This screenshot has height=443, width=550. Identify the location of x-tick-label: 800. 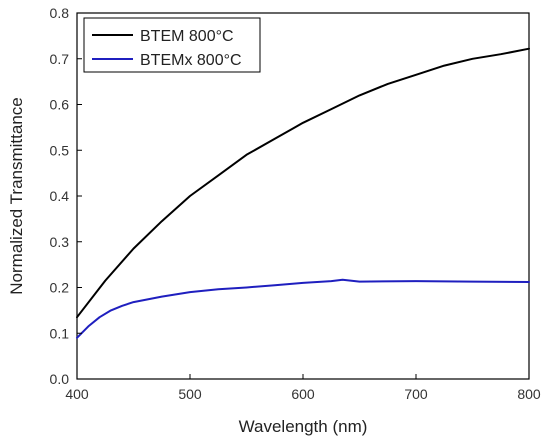
(529, 394).